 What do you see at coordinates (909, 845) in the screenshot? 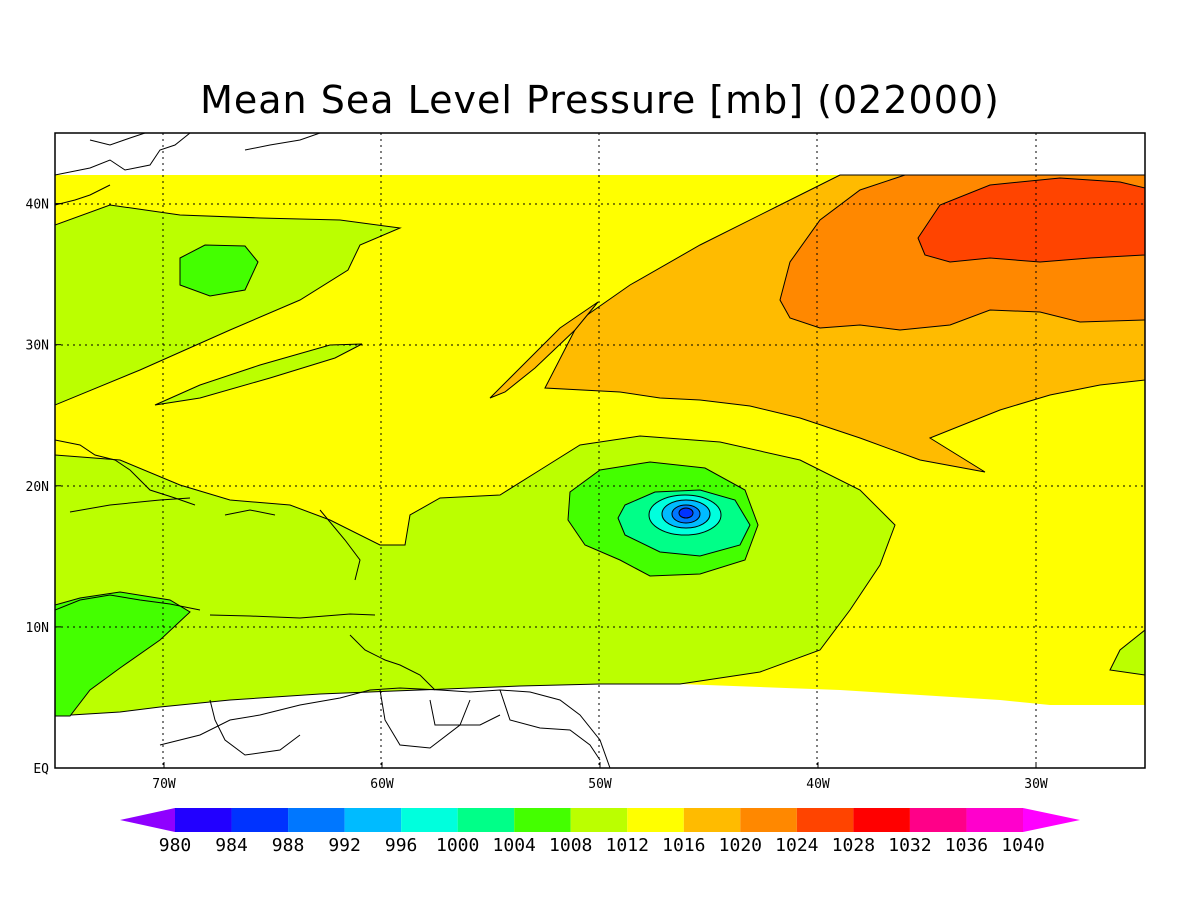
I see `colorbar-label: 1032` at bounding box center [909, 845].